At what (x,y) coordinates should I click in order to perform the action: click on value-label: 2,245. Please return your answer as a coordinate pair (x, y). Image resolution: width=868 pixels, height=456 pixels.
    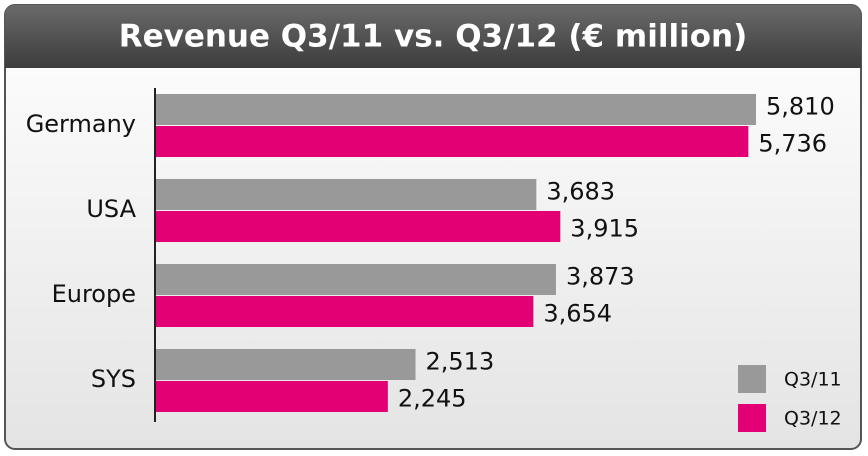
    Looking at the image, I should click on (432, 399).